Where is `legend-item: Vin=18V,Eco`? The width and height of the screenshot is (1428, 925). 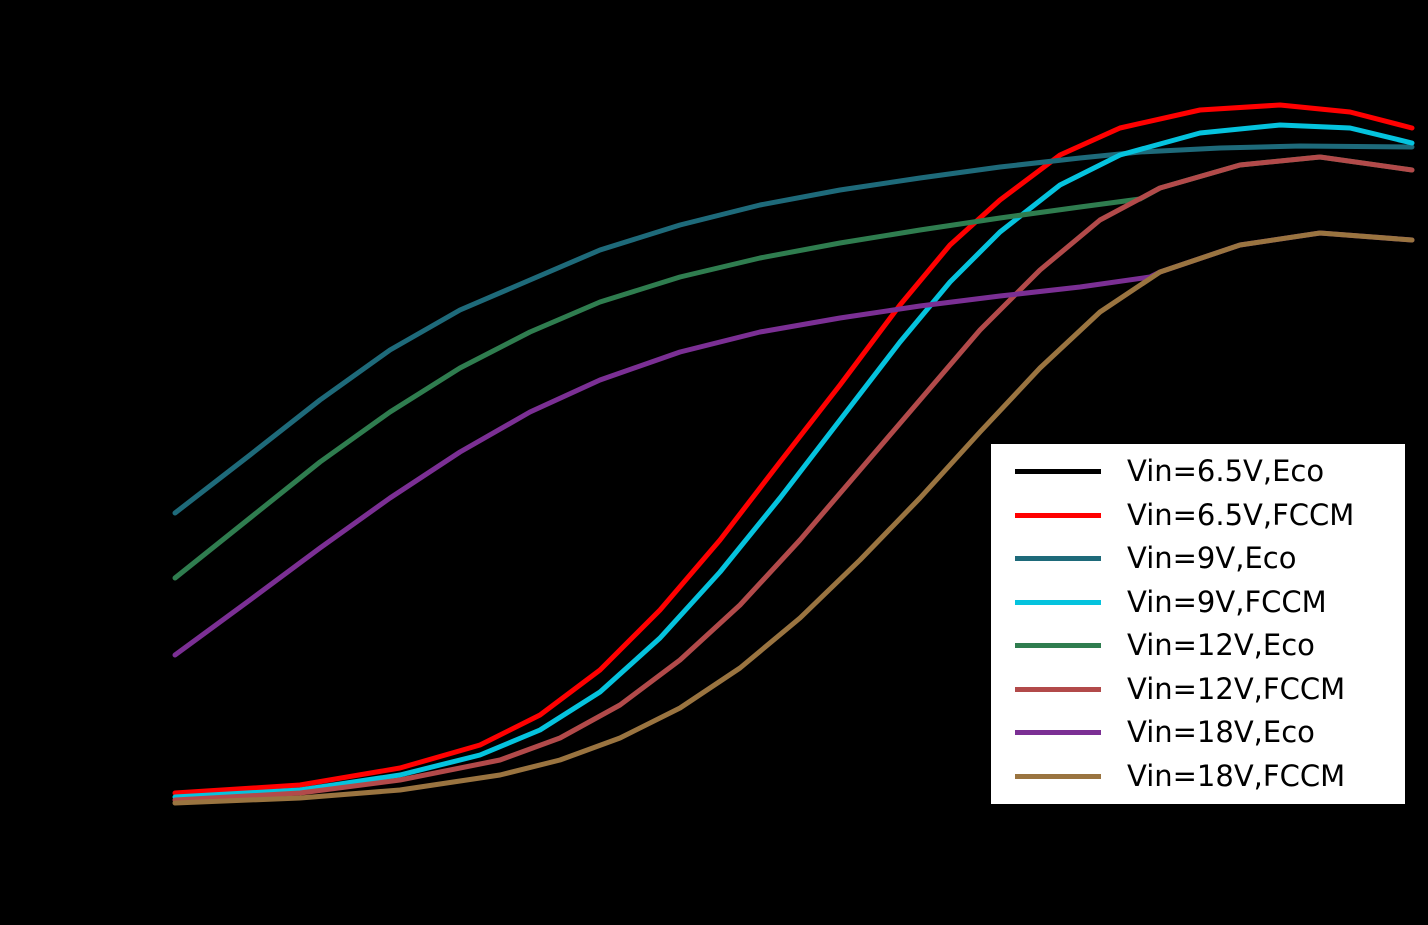
legend-item: Vin=18V,Eco is located at coordinates (1198, 733).